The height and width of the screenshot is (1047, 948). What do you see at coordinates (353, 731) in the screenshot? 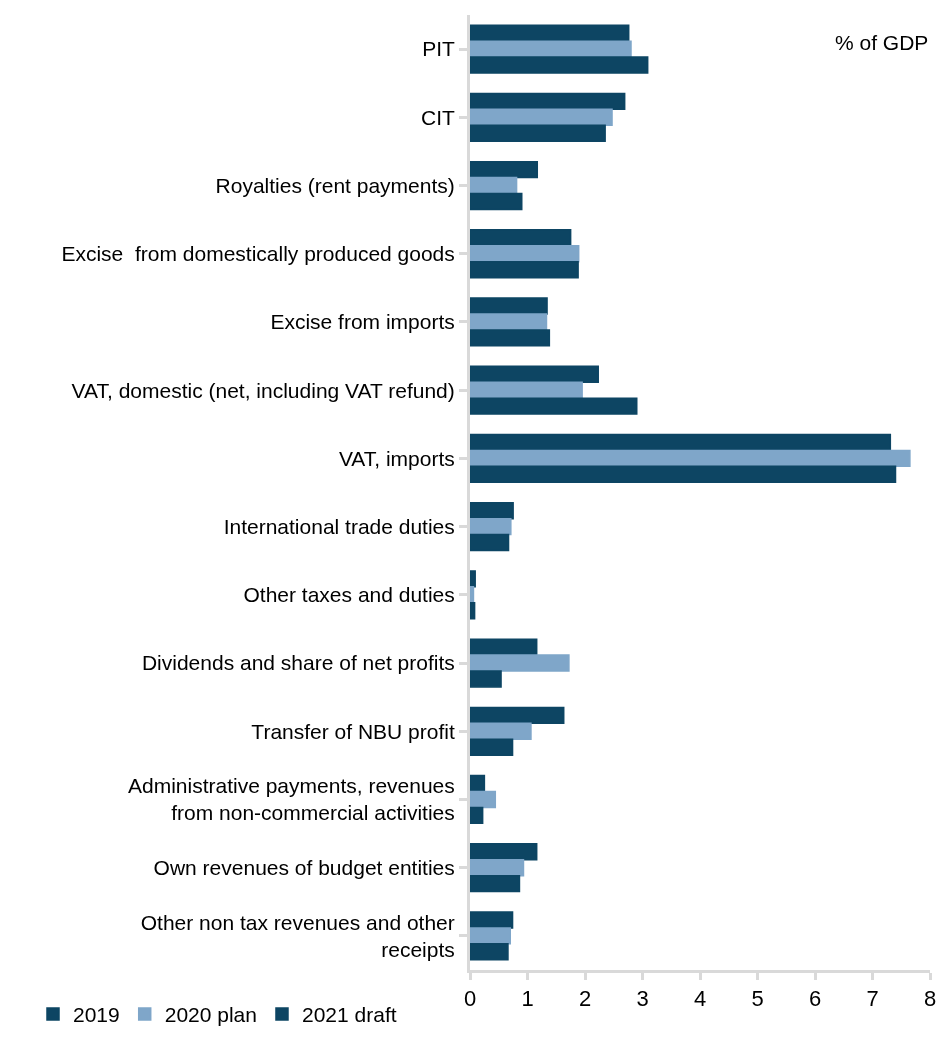
I see `y-tick-label: Transfer of NBU profit` at bounding box center [353, 731].